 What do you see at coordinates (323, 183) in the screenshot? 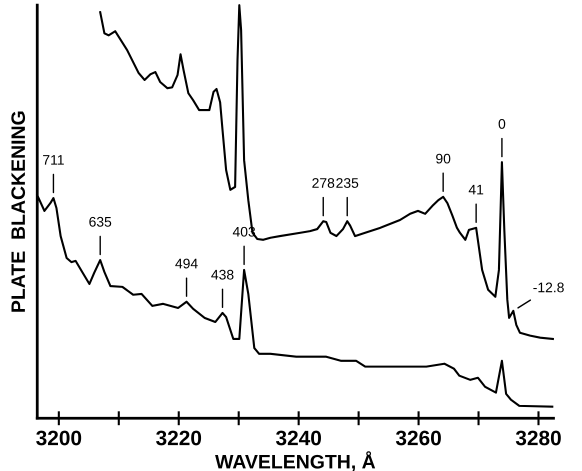
I see `annotation: 278` at bounding box center [323, 183].